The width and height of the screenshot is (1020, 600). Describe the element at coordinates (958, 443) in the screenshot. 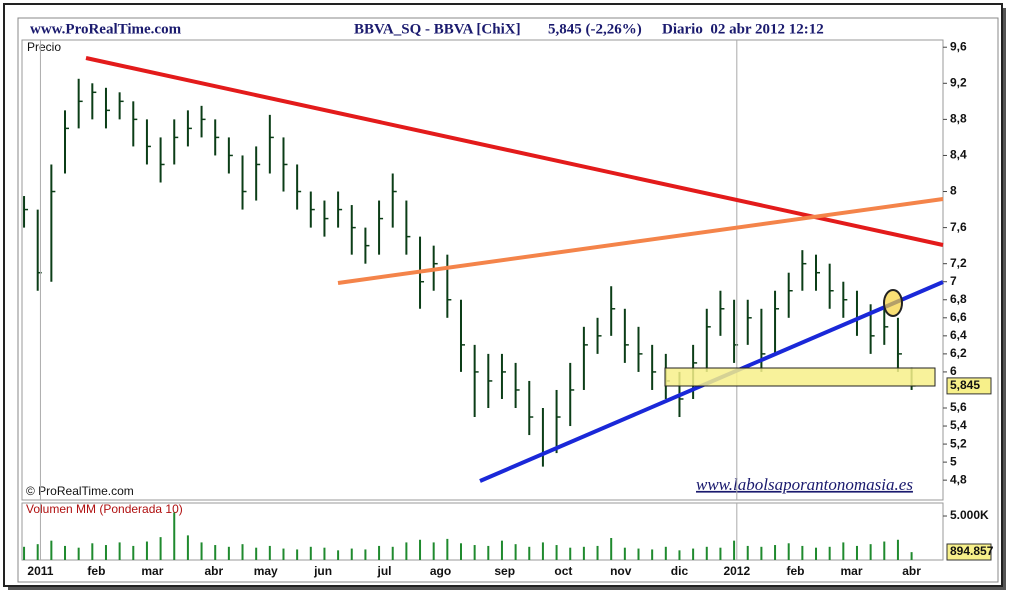

I see `y-tick-label: 5,2` at that location.